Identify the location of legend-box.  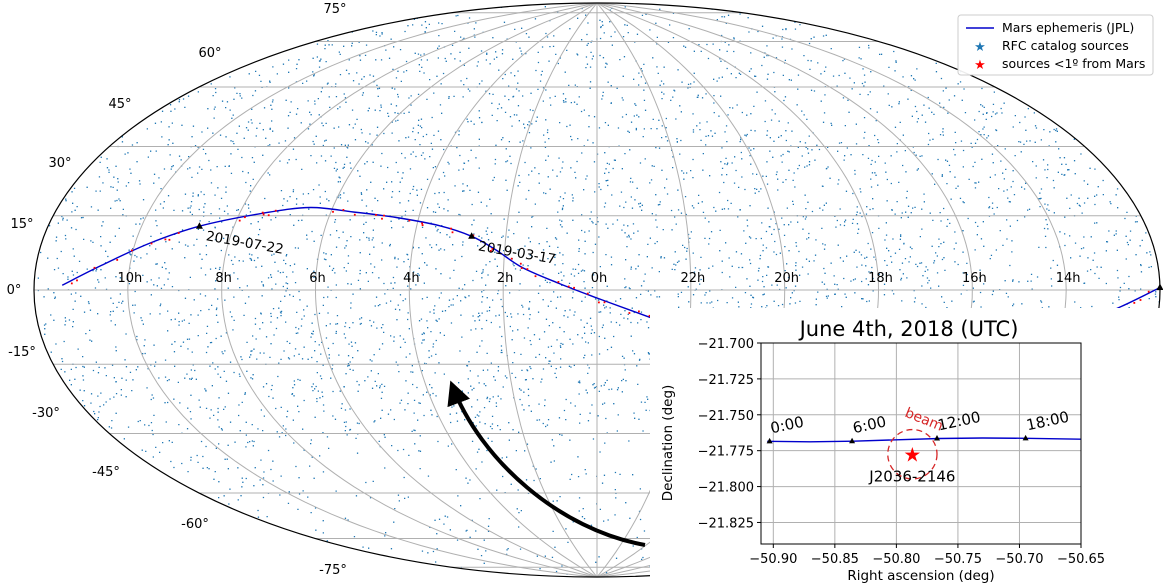
(1055, 45).